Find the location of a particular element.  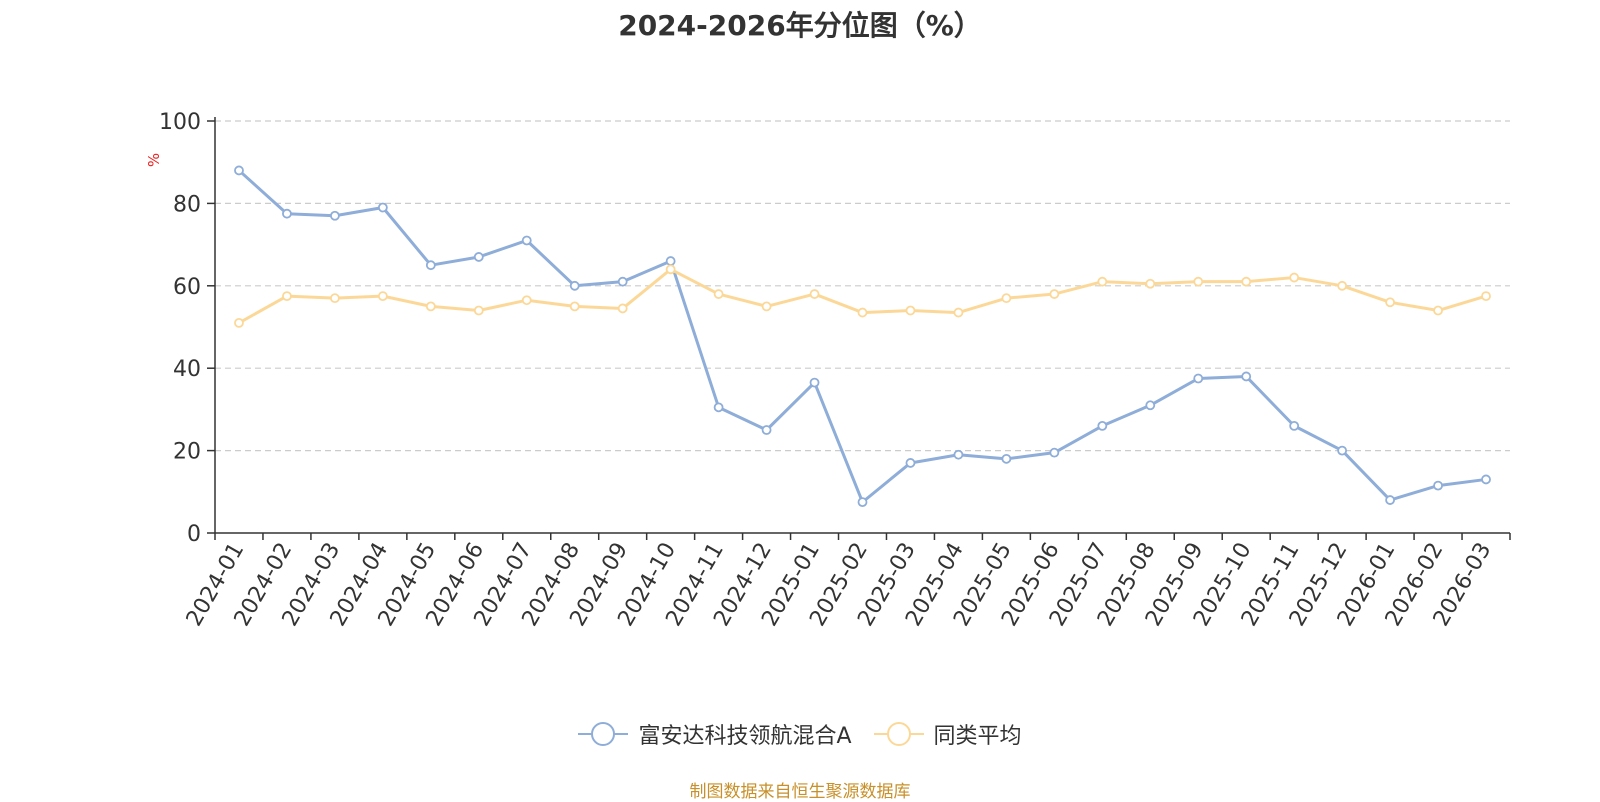

y-tick-label-60: 60 is located at coordinates (187, 287).